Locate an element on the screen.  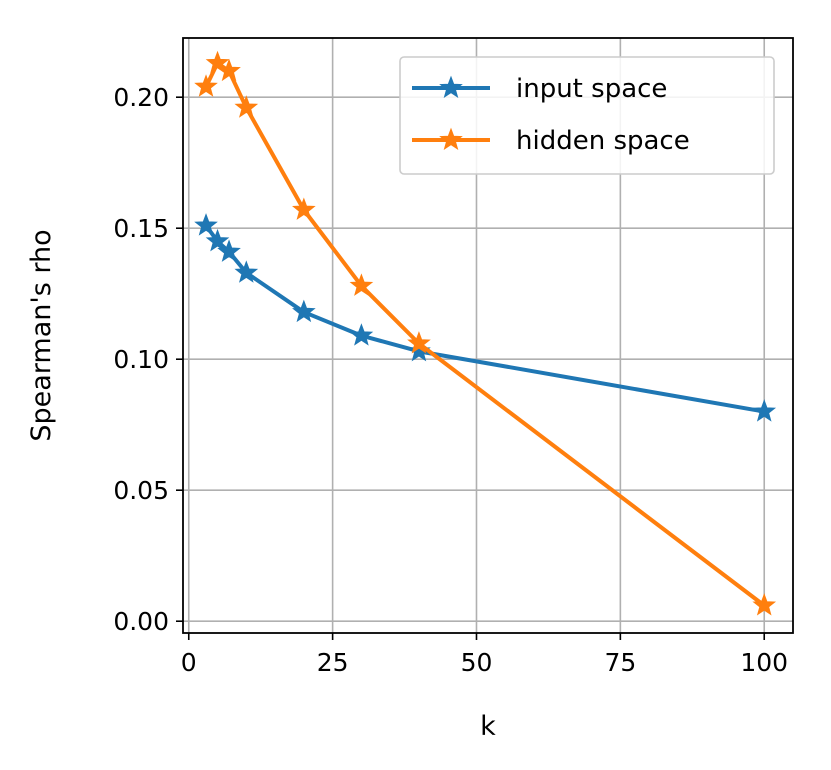
y-tick-label: 0.15 is located at coordinates (141, 228).